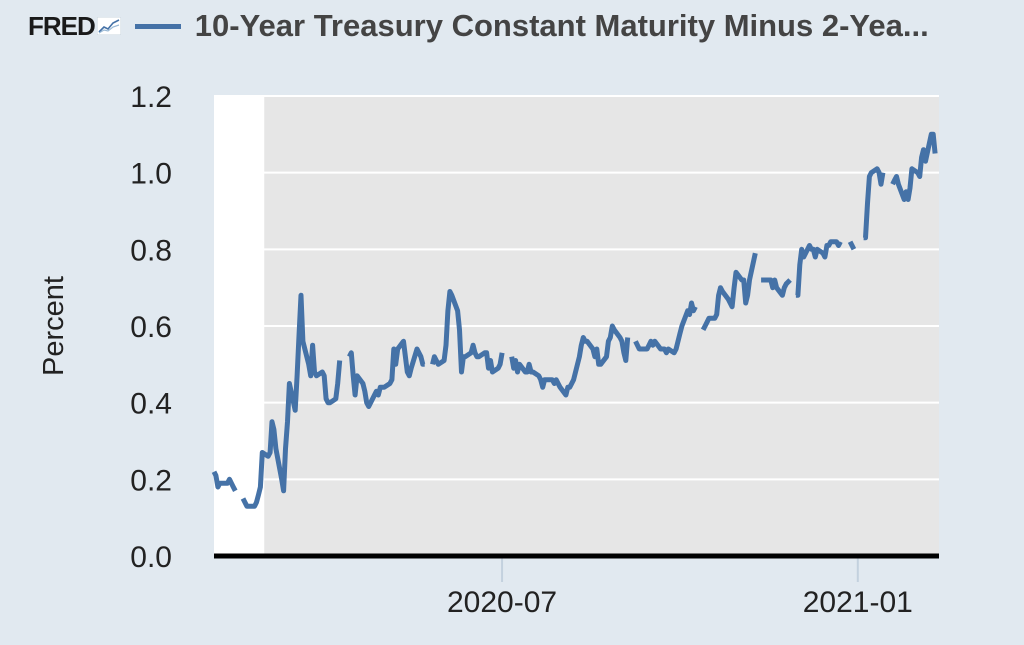 The image size is (1024, 645). Describe the element at coordinates (62, 25) in the screenshot. I see `fred-logo: FRED` at that location.